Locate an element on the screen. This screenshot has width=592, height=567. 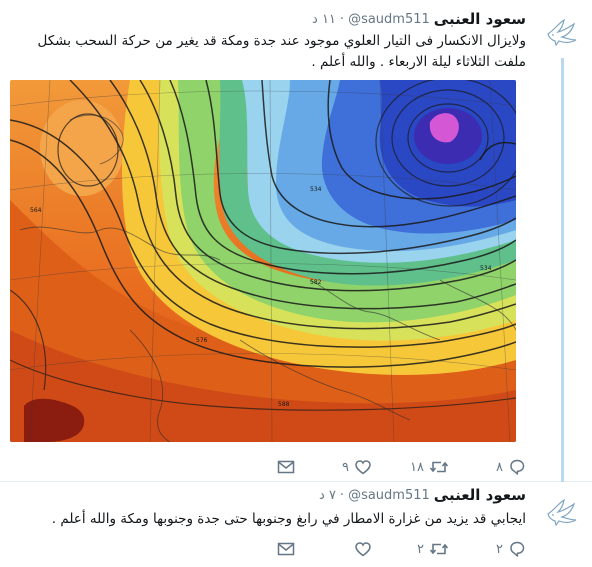
retweet-count: ٢ is located at coordinates (420, 549).